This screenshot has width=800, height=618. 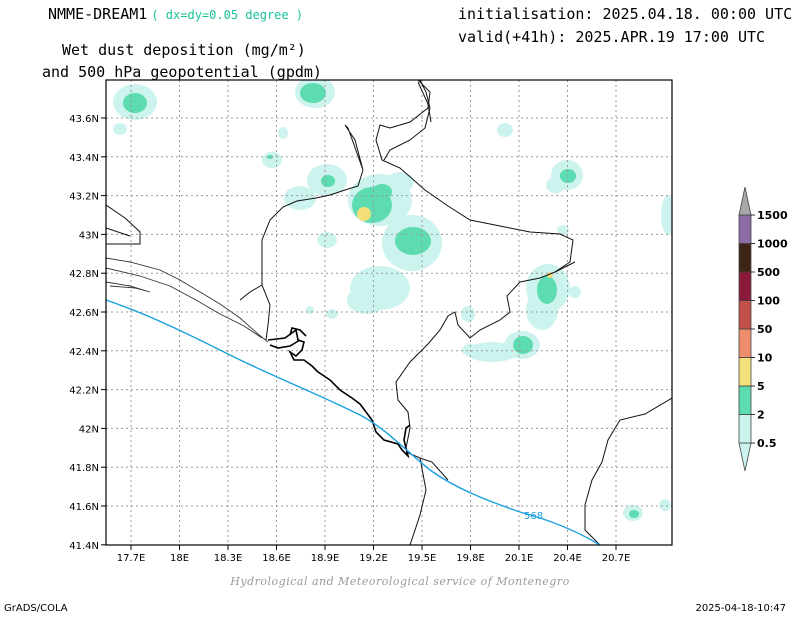 What do you see at coordinates (768, 272) in the screenshot?
I see `colorbar-level-label: 500` at bounding box center [768, 272].